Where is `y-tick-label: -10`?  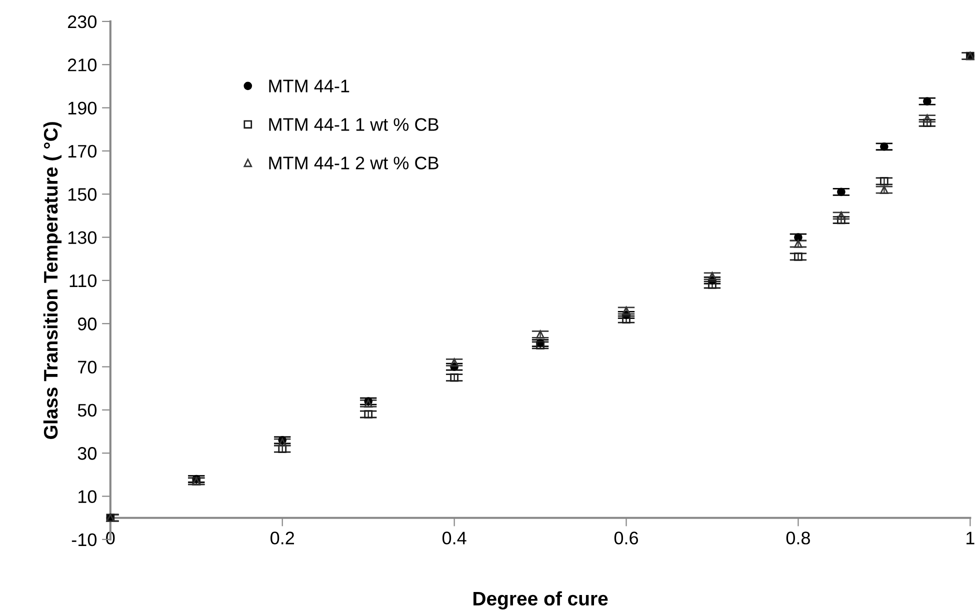
y-tick-label: -10 is located at coordinates (84, 539).